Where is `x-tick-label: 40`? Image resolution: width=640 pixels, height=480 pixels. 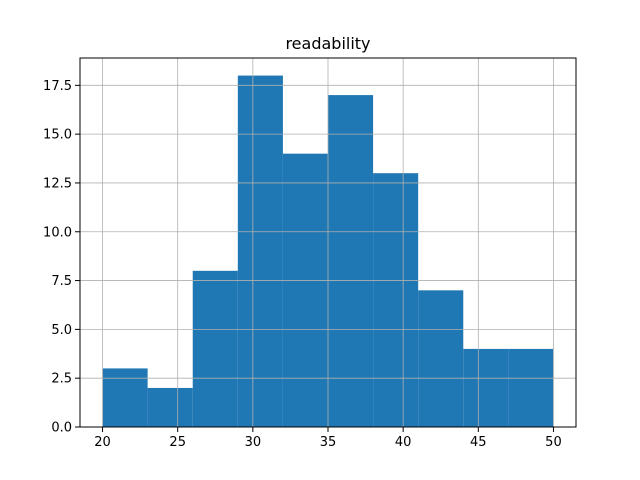
x-tick-label: 40 is located at coordinates (403, 442).